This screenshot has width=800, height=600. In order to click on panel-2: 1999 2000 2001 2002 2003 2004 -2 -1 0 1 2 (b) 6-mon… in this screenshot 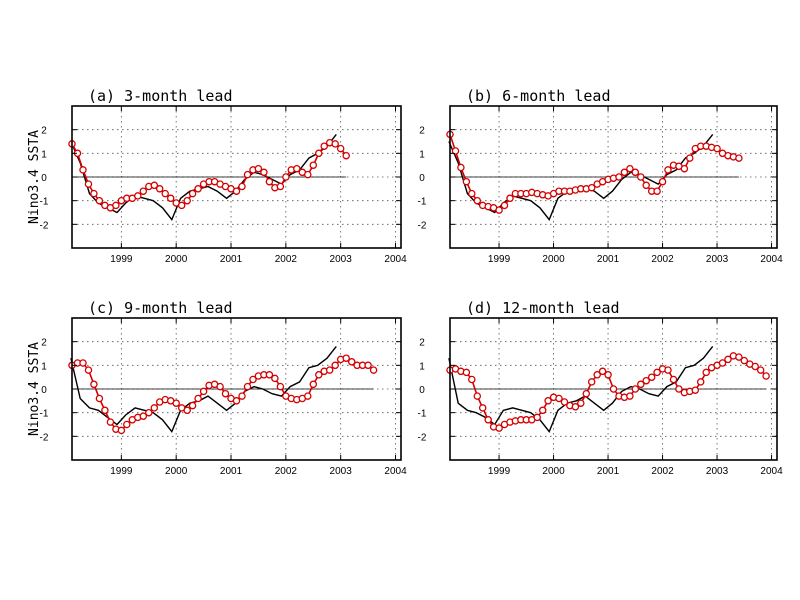, I will do `click(601, 176)`.